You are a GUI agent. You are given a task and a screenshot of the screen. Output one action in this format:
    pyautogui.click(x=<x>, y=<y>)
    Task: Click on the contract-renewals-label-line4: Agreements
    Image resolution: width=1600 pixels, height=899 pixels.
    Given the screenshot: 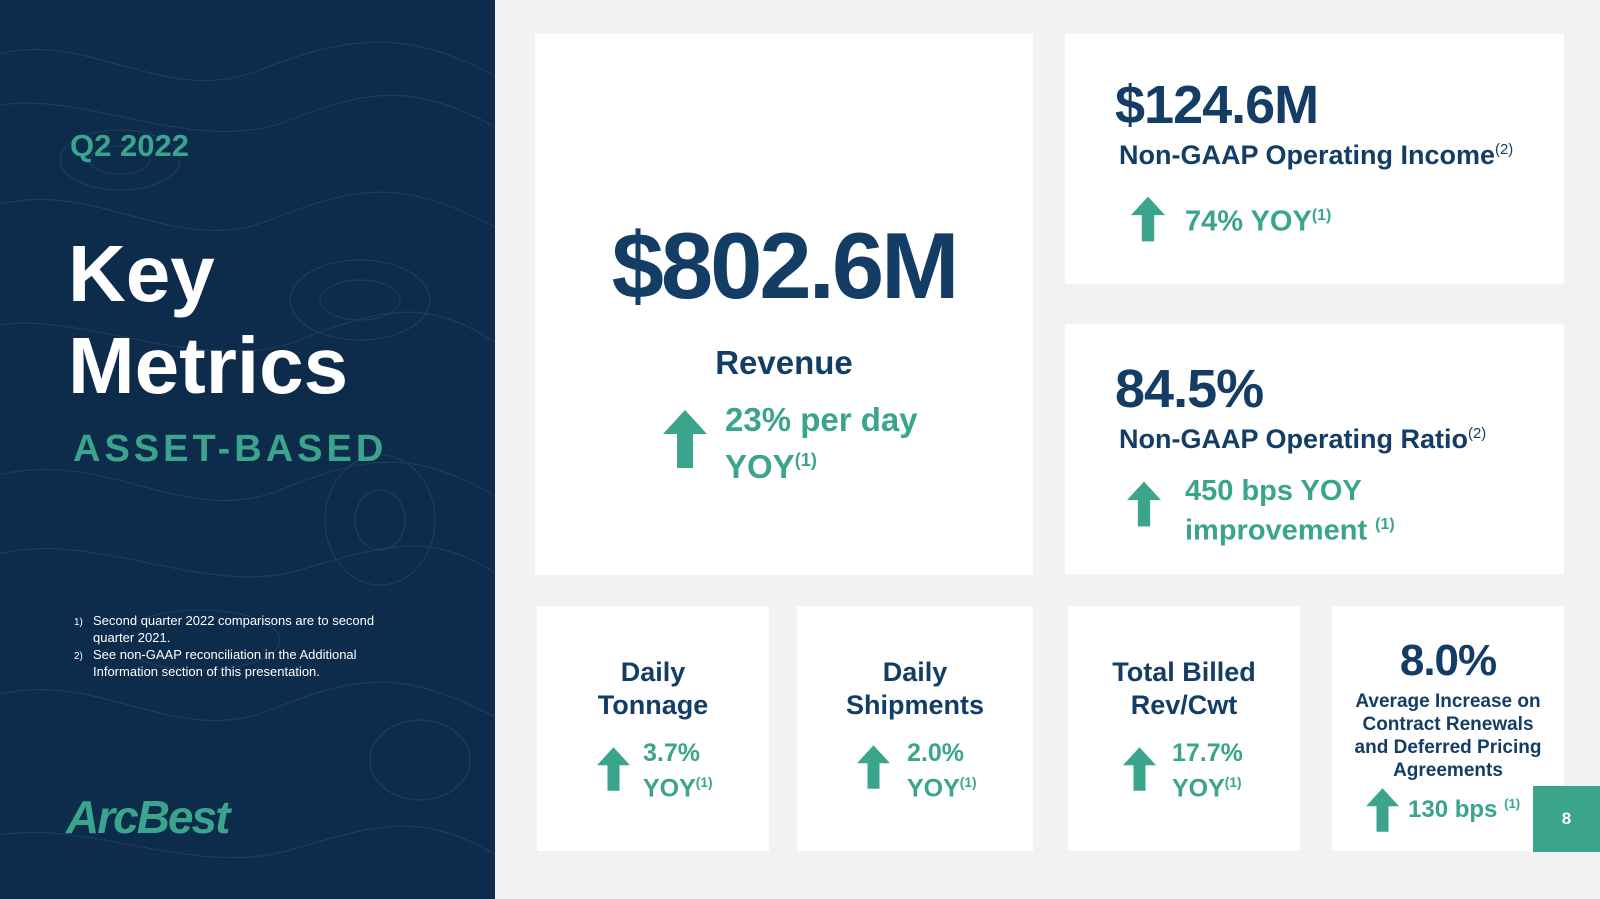 What is the action you would take?
    pyautogui.click(x=1448, y=770)
    